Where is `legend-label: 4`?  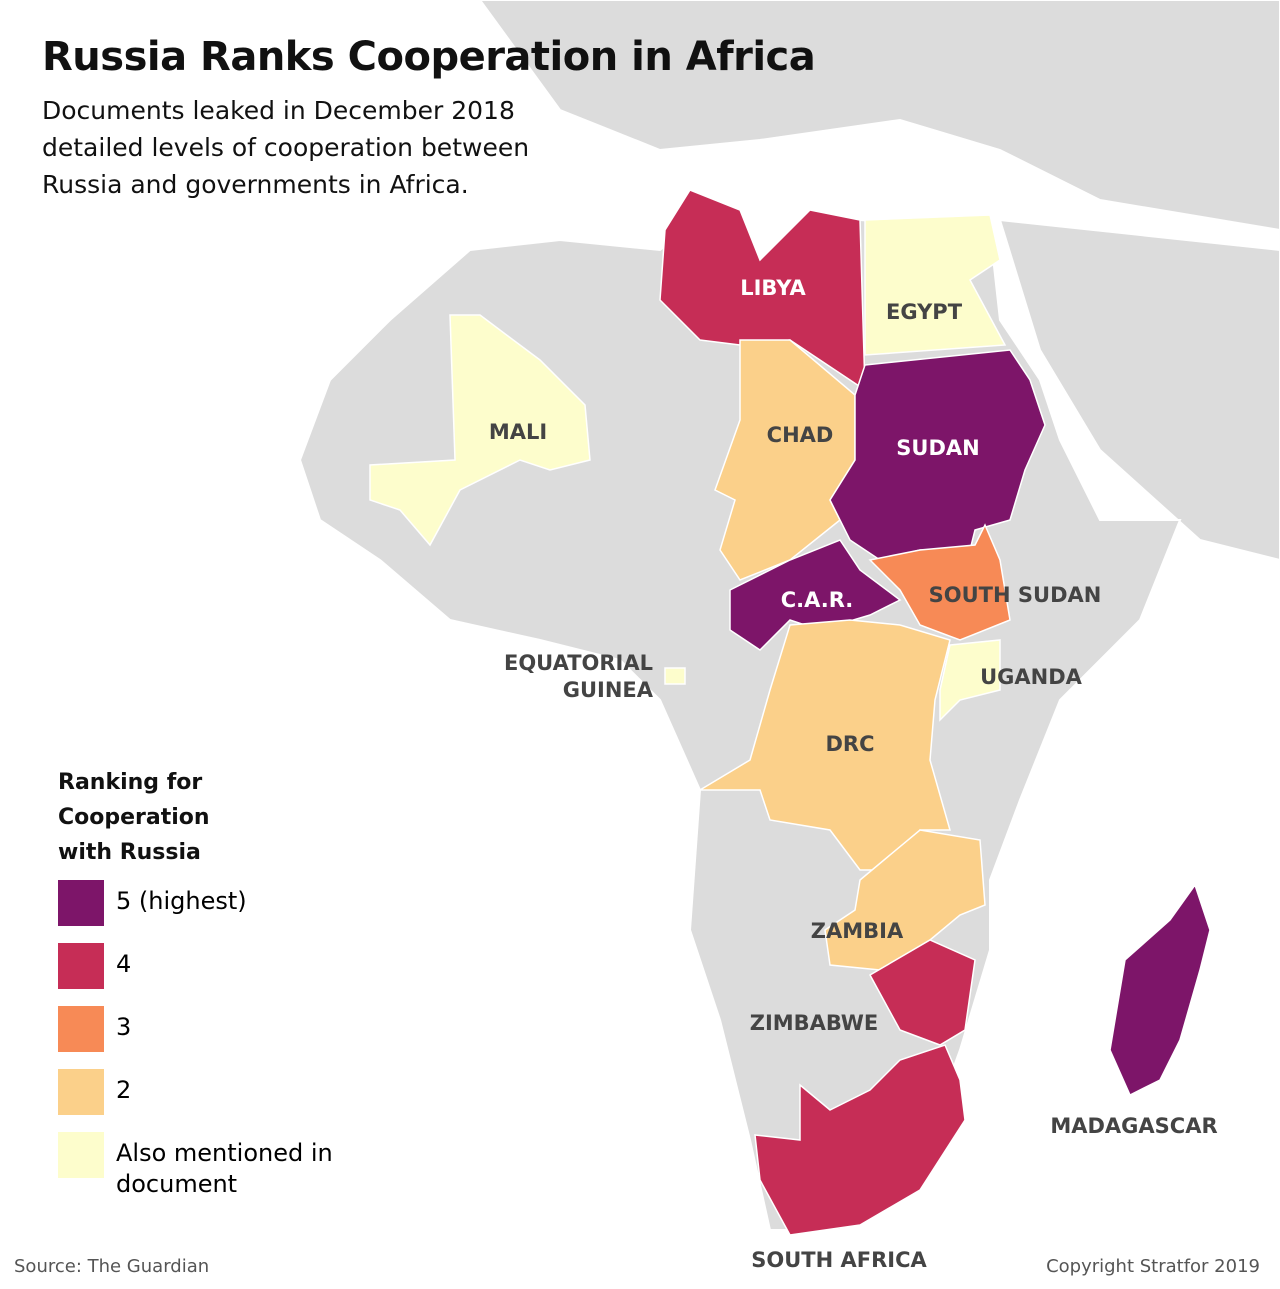
legend-label: 4 is located at coordinates (124, 964).